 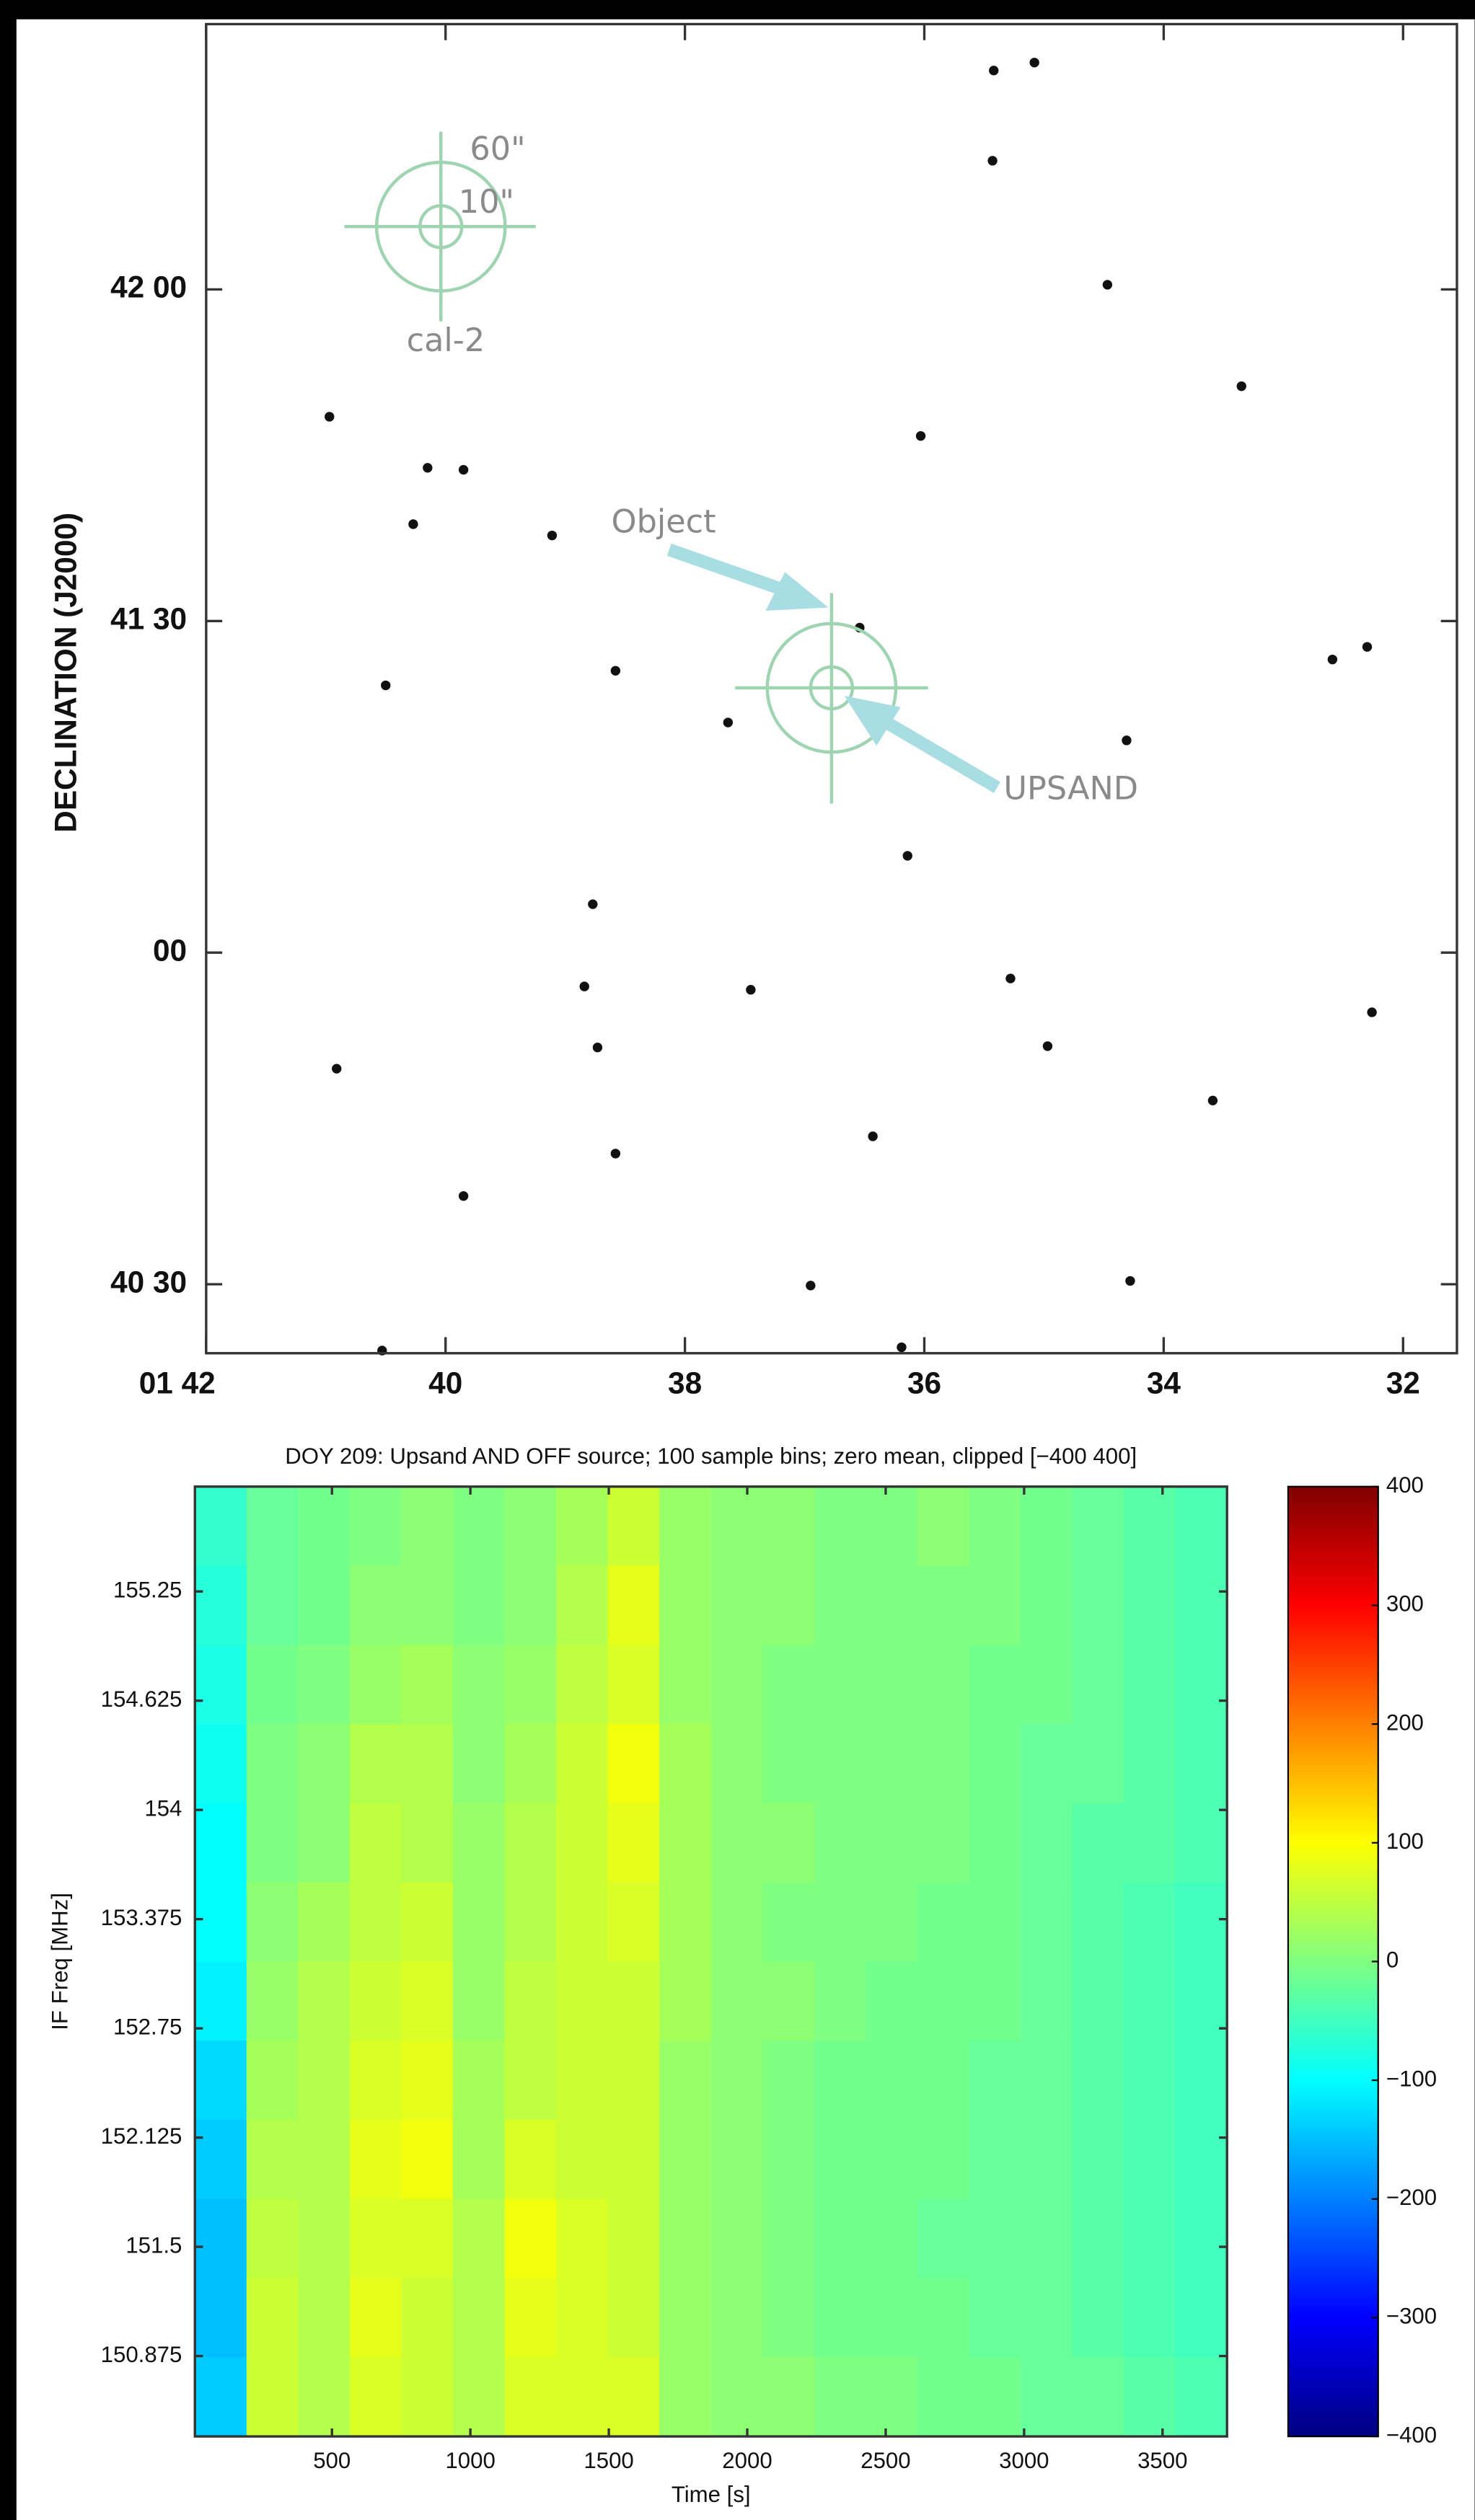 What do you see at coordinates (60, 1961) in the screenshot?
I see `y-axis-label: IF Freq [MHz]` at bounding box center [60, 1961].